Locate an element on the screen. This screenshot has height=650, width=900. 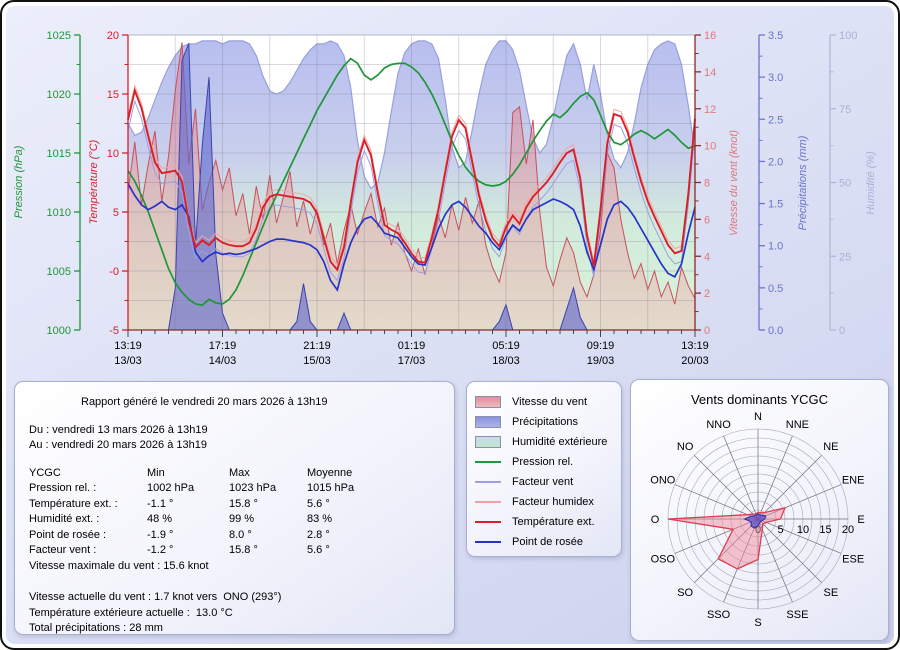
legend-item: Facteur vent is located at coordinates (548, 482).